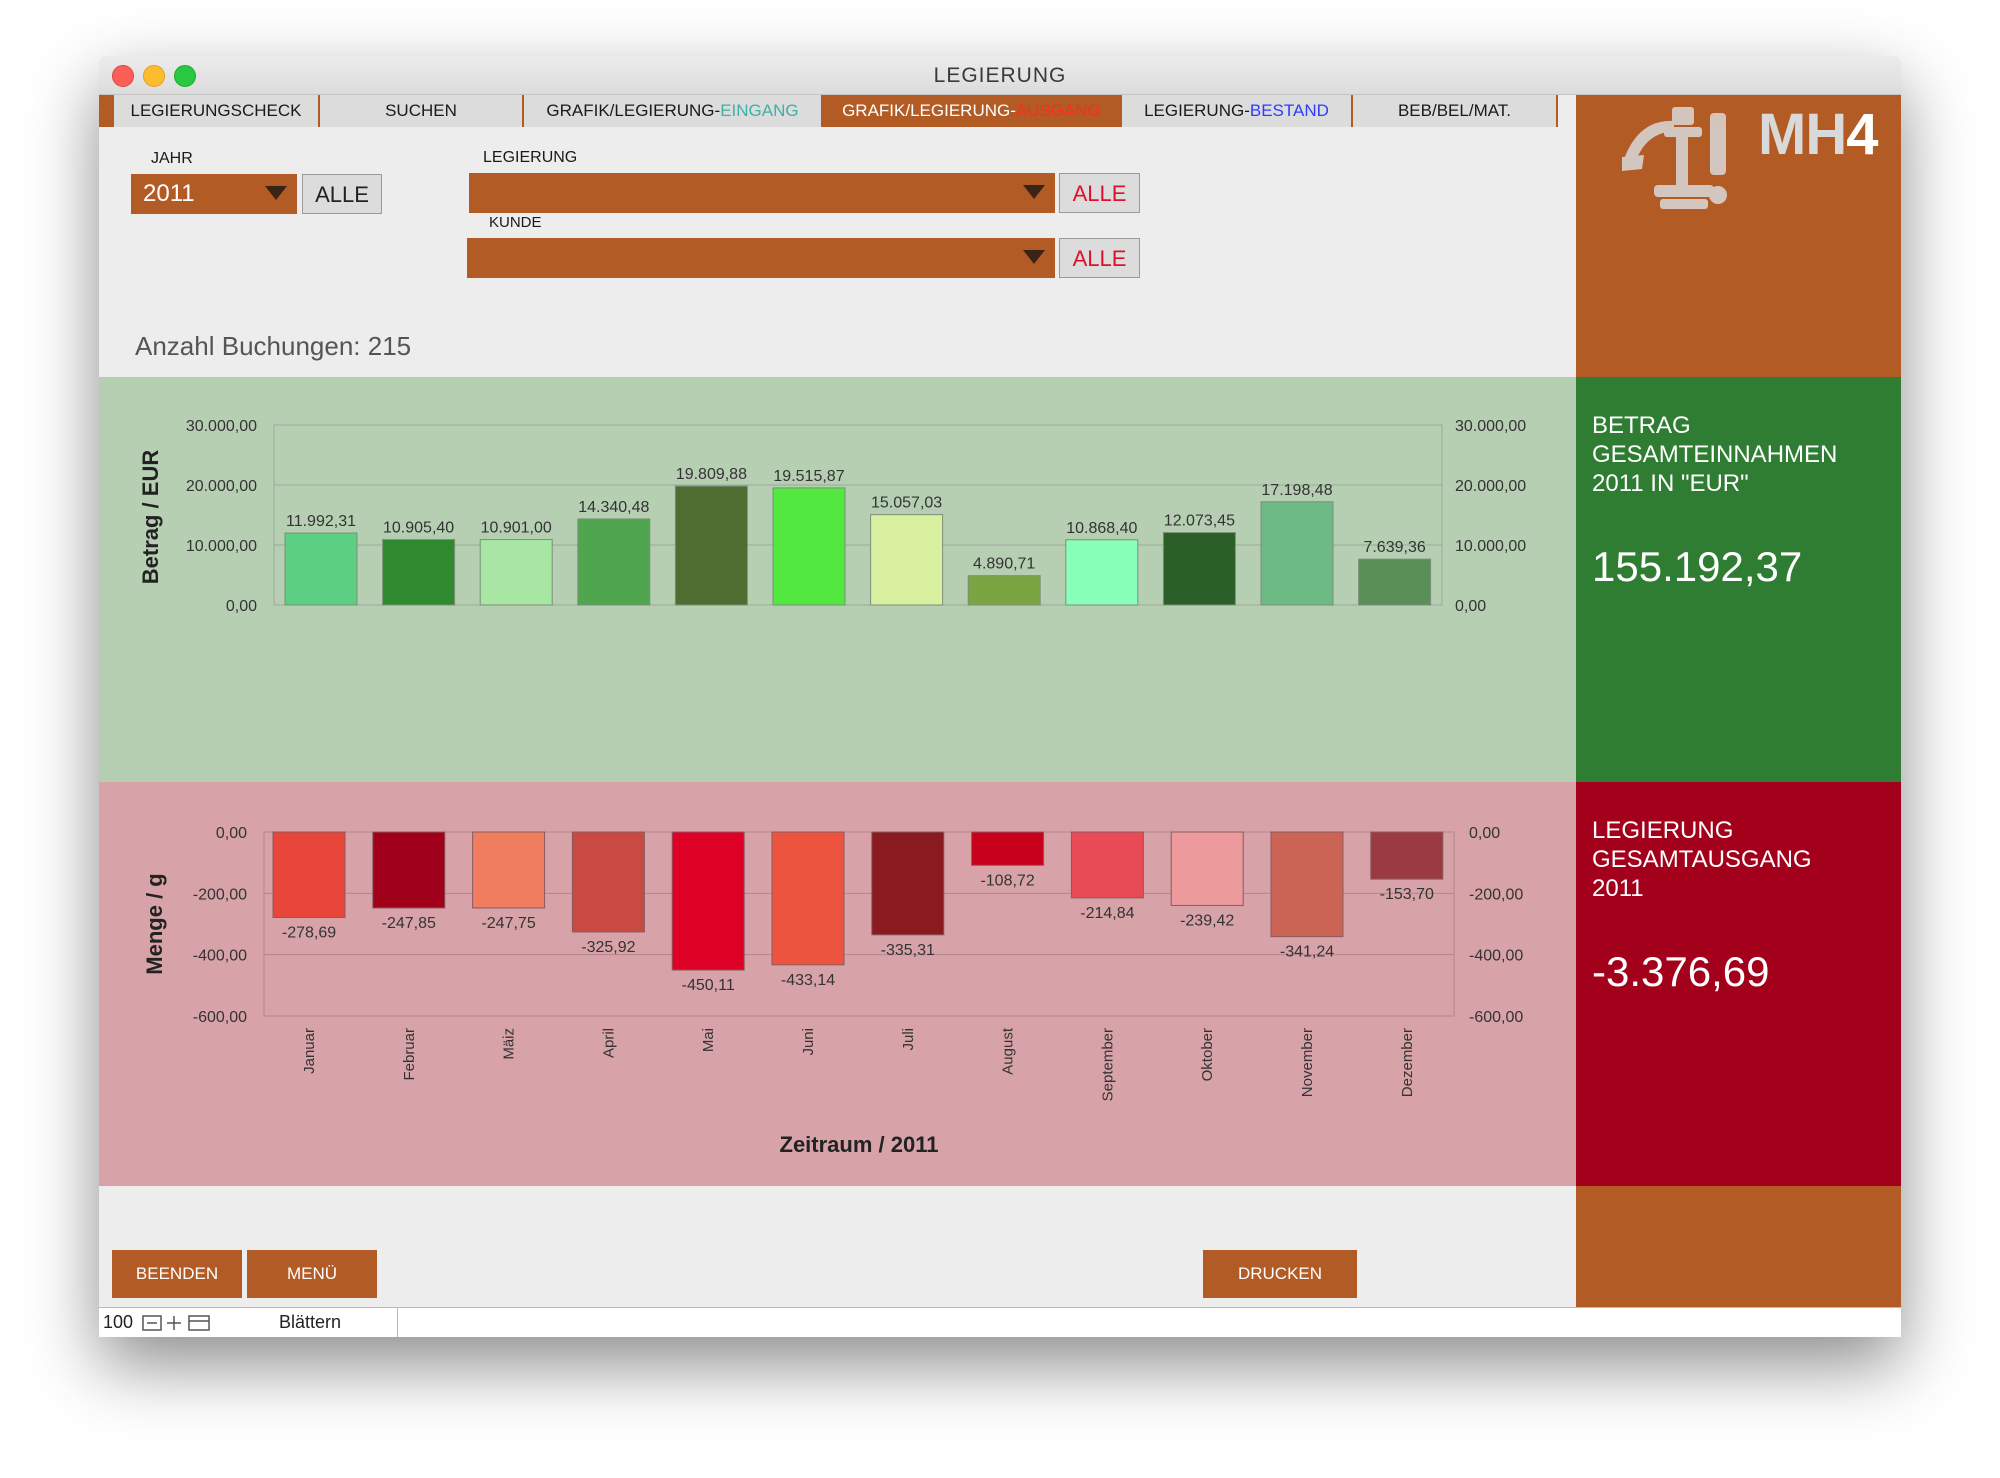  Describe the element at coordinates (1307, 952) in the screenshot. I see `data-label: -341,24` at that location.